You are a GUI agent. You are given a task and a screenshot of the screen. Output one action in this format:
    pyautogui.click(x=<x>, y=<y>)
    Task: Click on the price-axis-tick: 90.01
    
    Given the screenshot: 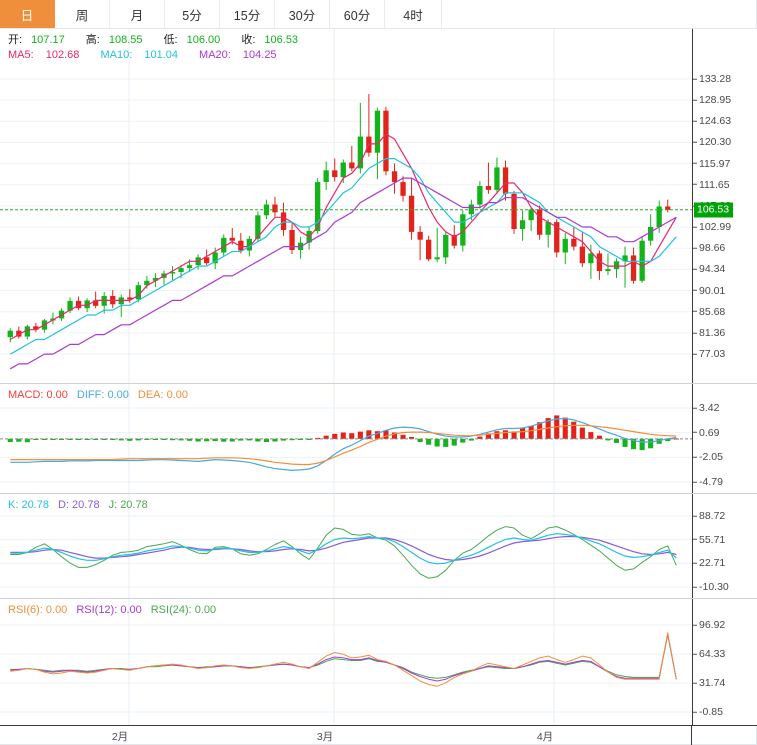 What is the action you would take?
    pyautogui.click(x=709, y=290)
    